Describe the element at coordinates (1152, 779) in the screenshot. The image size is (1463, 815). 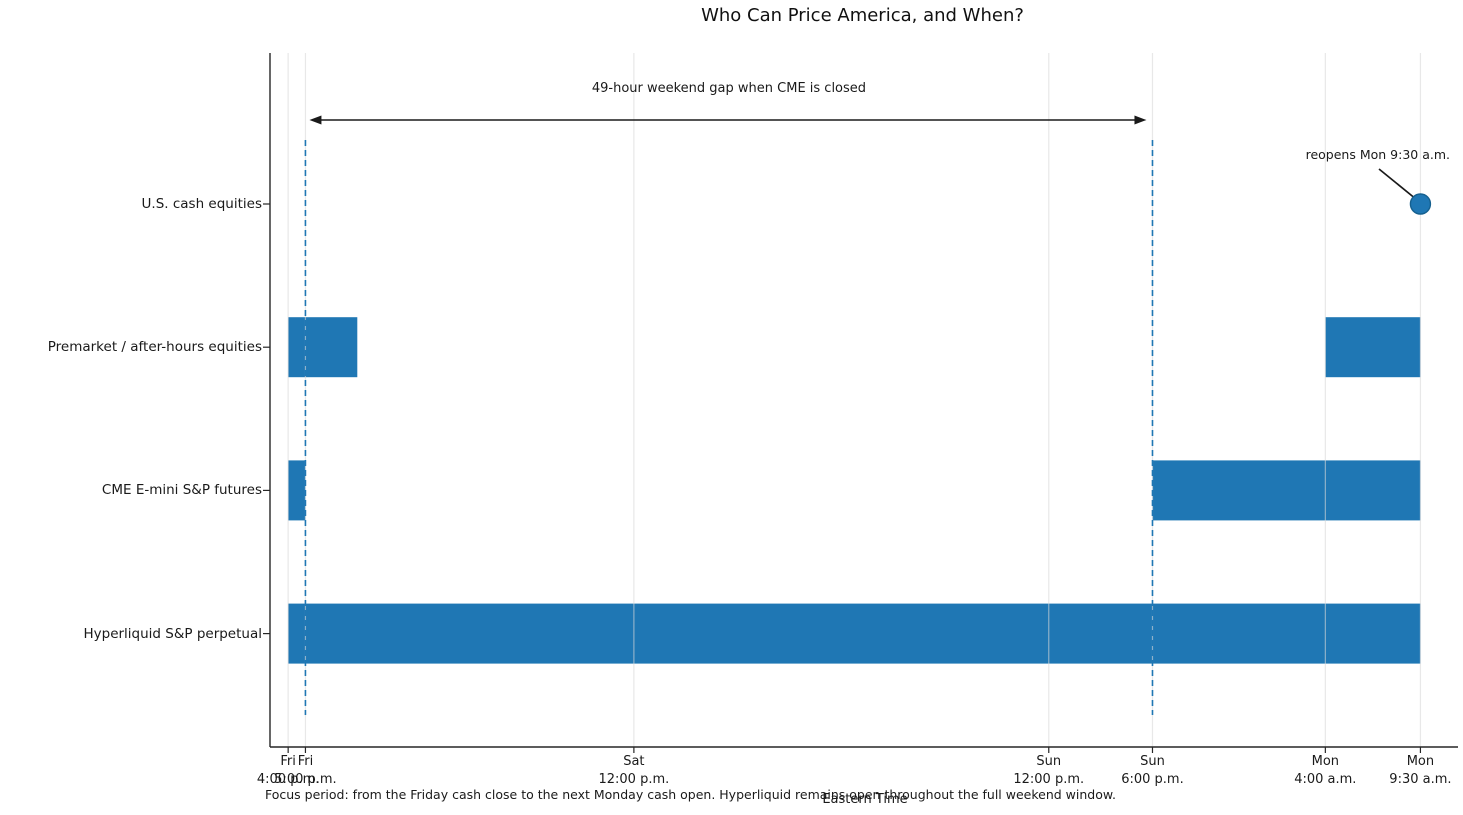
I see `x-tick-time: 6:00 p.m.` at that location.